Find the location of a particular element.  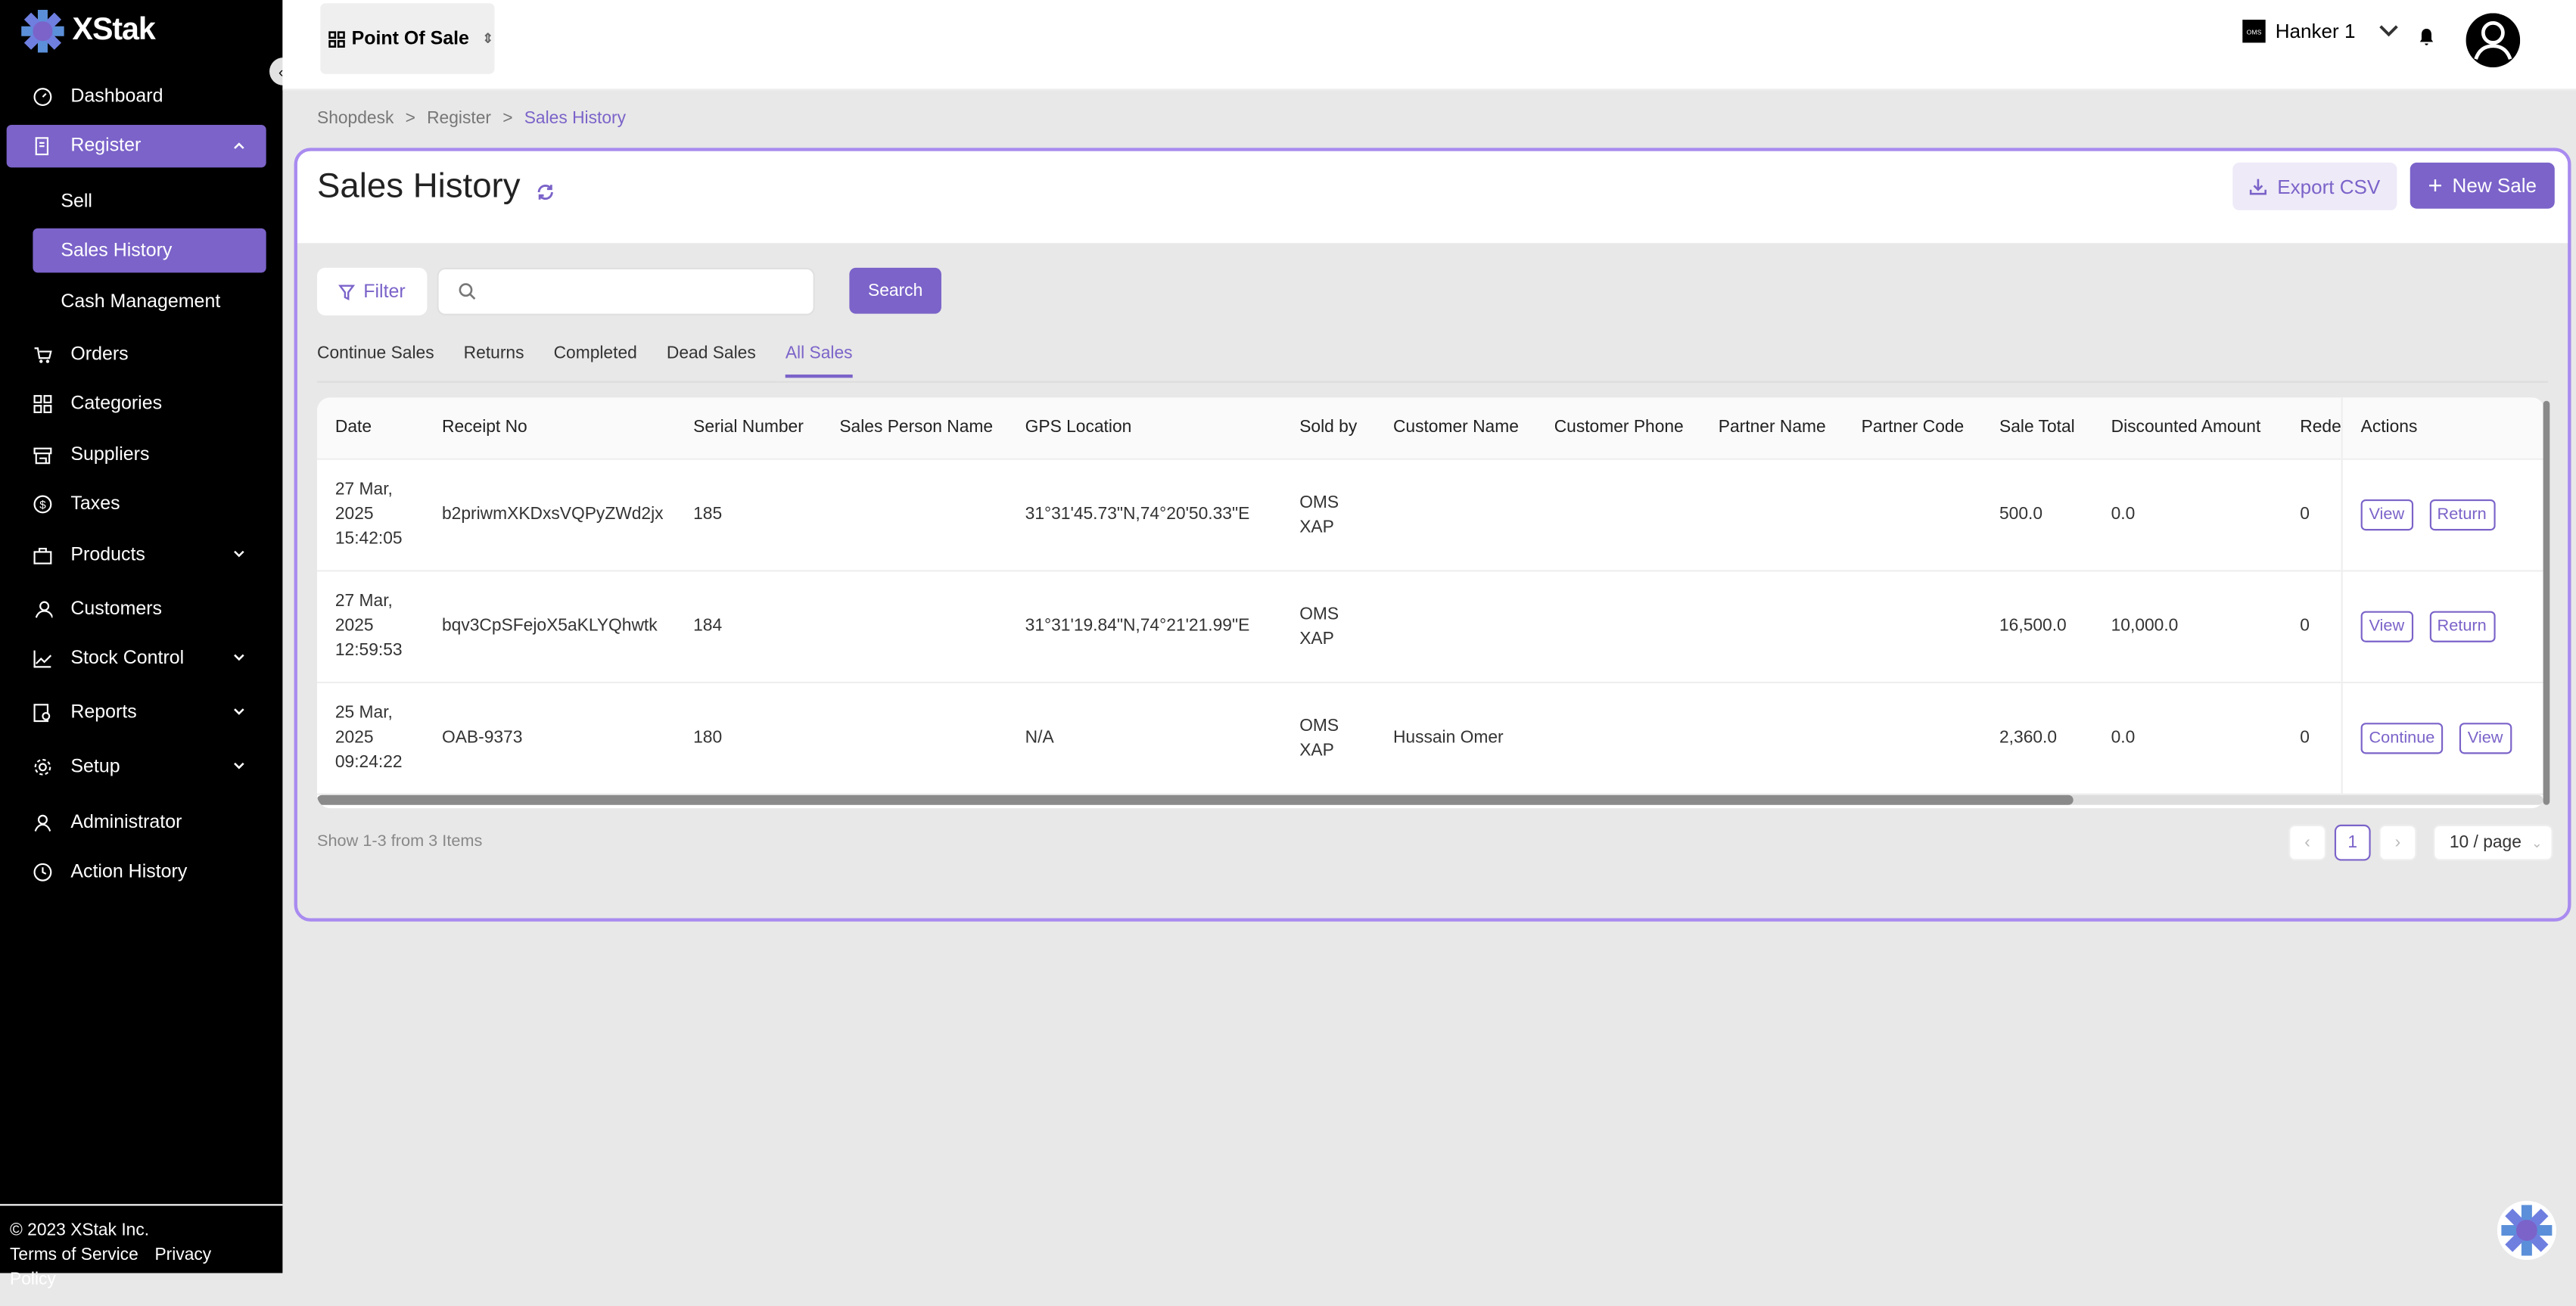

tab-all-sales: All Sales is located at coordinates (819, 361).